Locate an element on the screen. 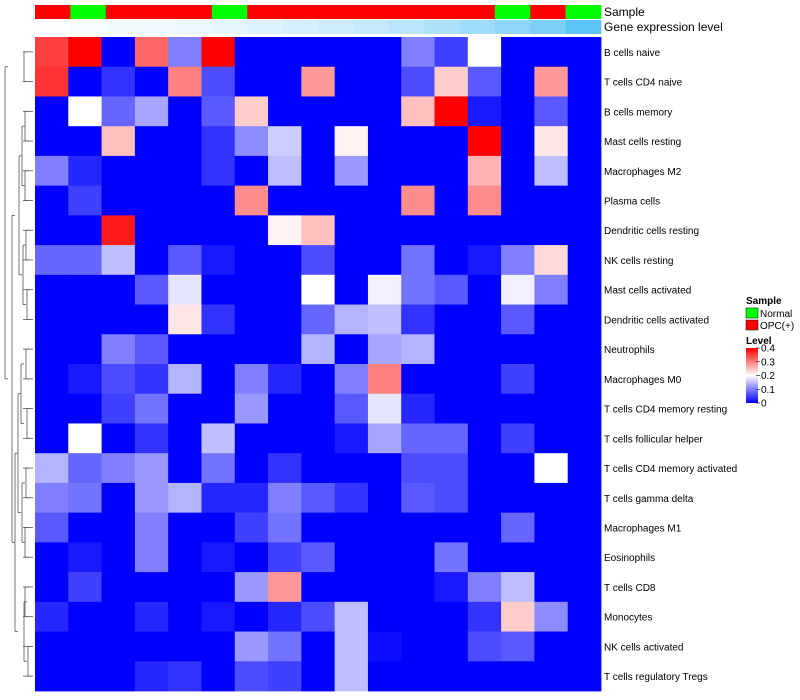 The image size is (800, 700). sample-annotation-label: Sample is located at coordinates (624, 12).